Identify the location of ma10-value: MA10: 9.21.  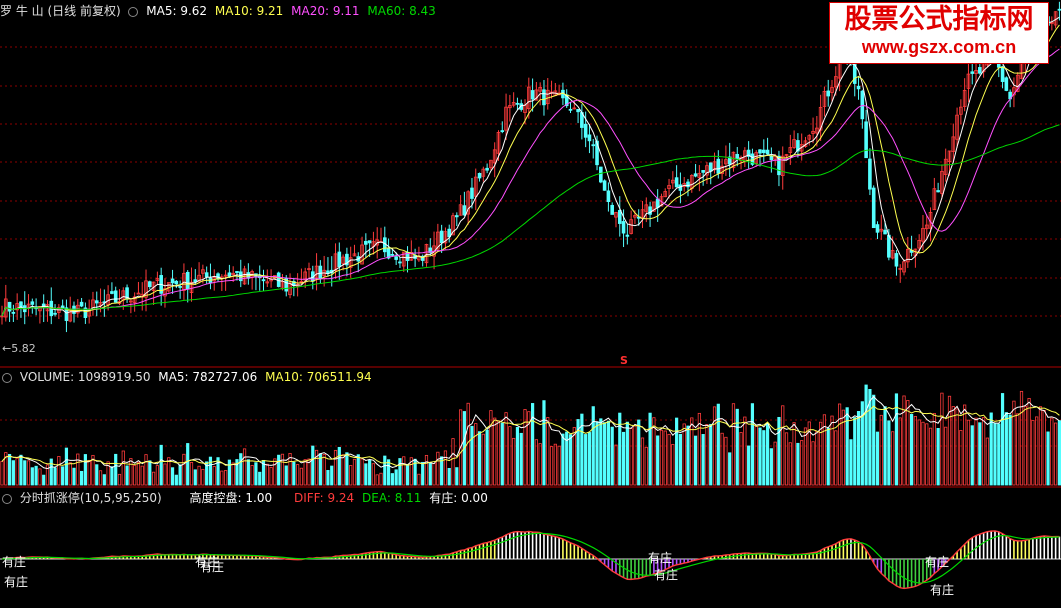
(249, 11).